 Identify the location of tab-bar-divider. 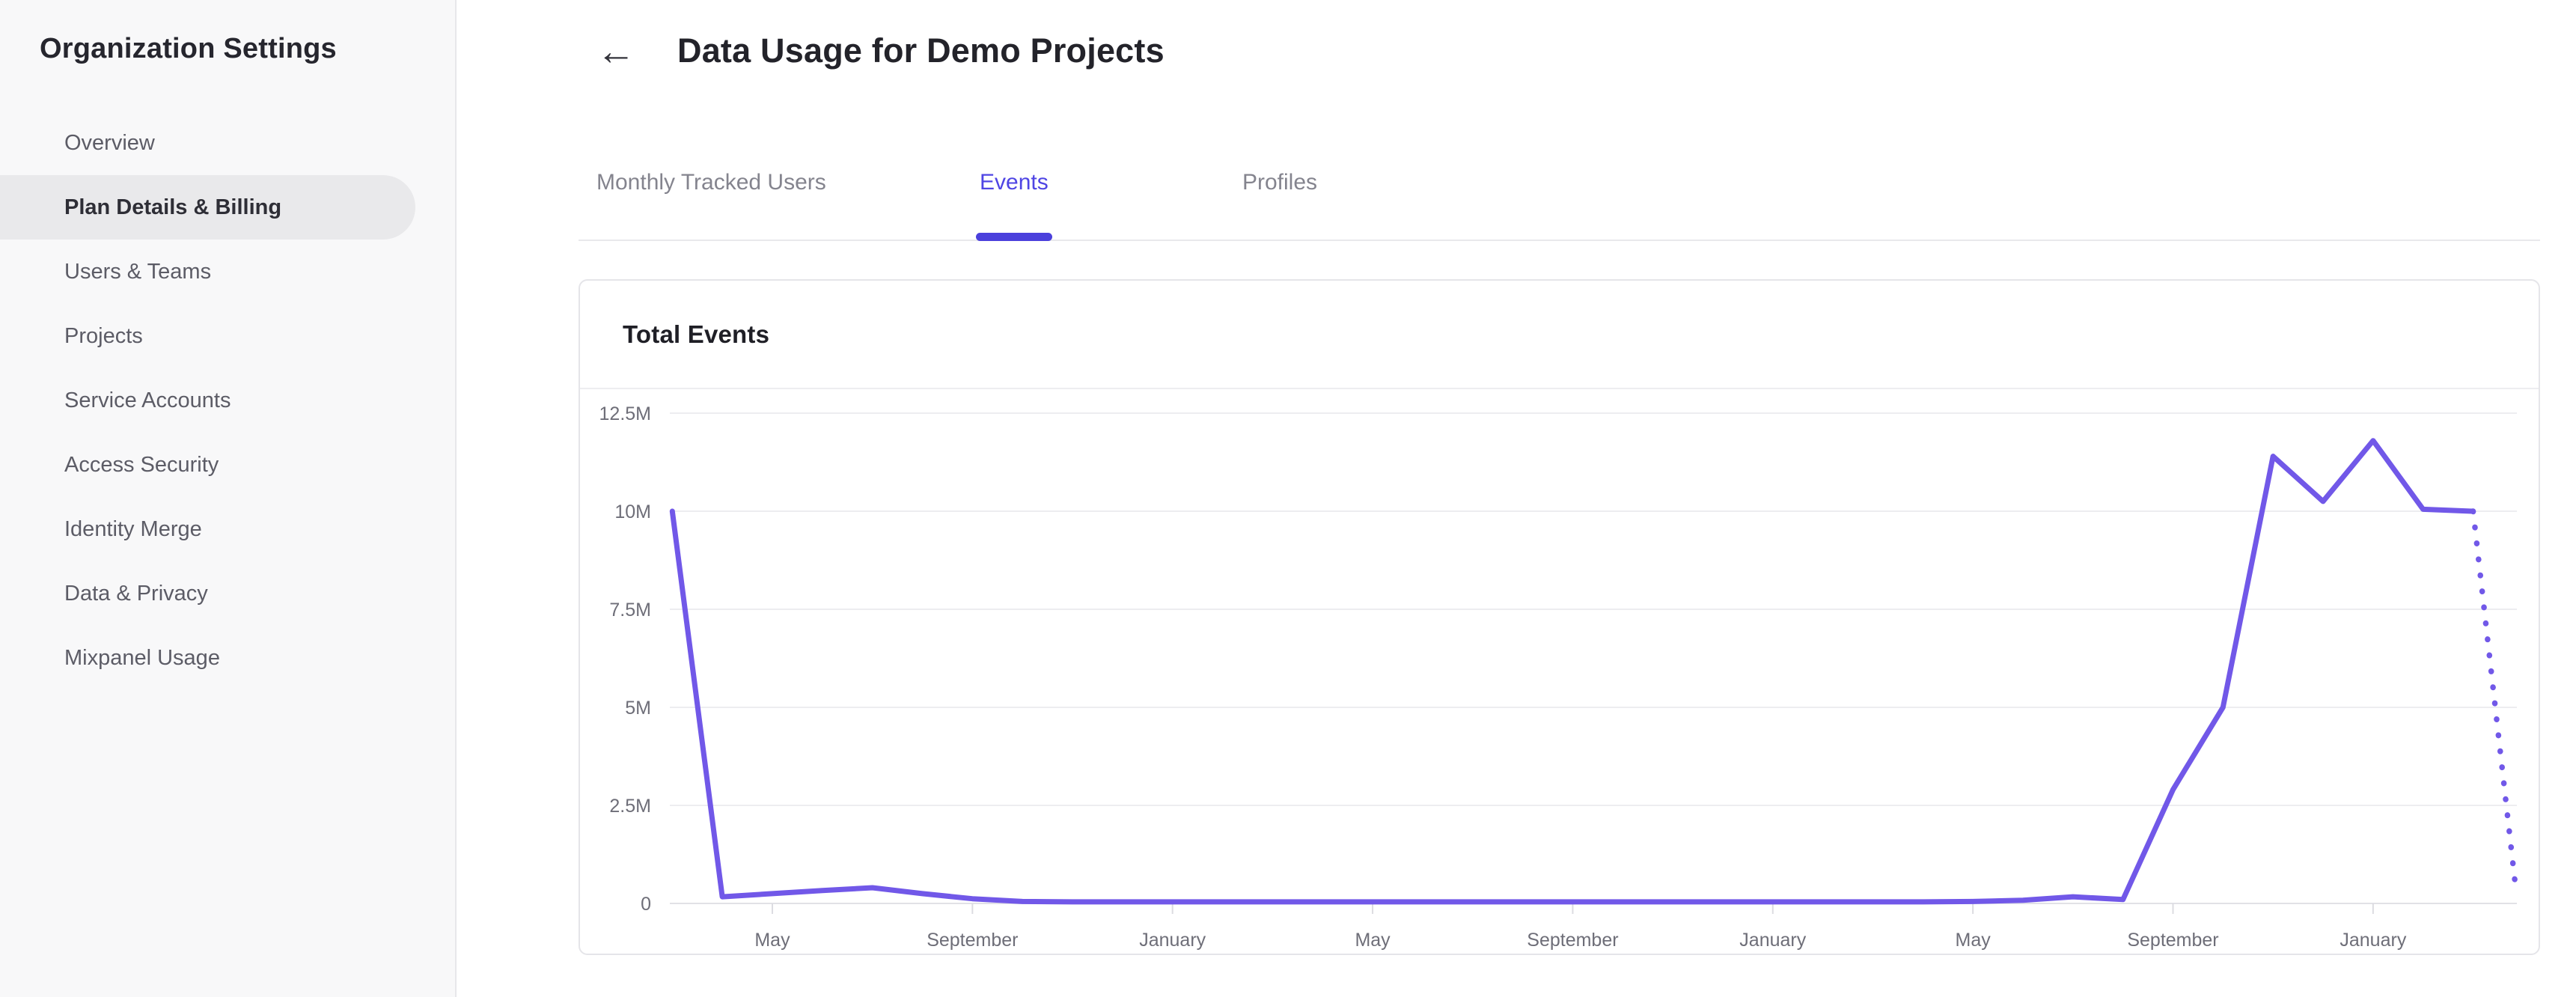
(1560, 241).